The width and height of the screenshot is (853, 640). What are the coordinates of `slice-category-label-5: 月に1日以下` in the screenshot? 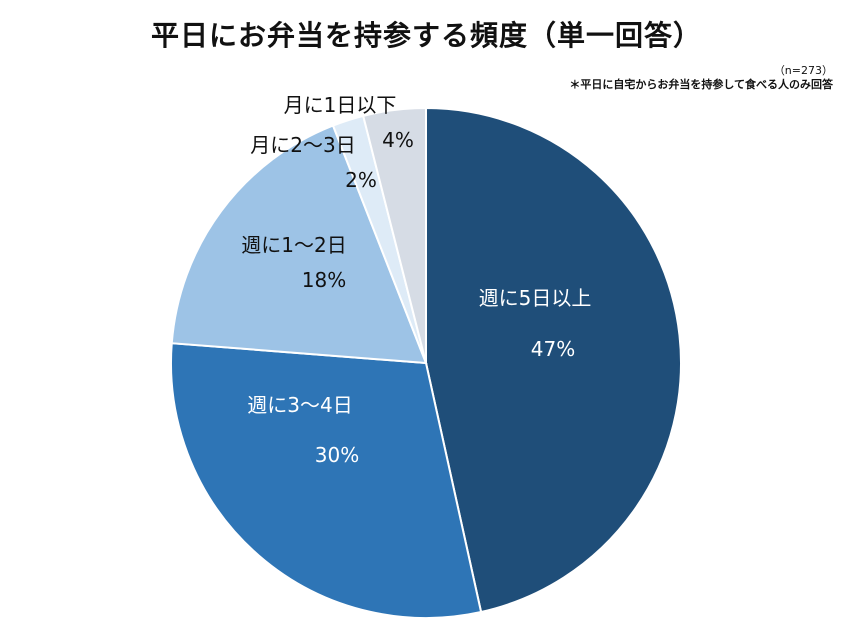 It's located at (340, 105).